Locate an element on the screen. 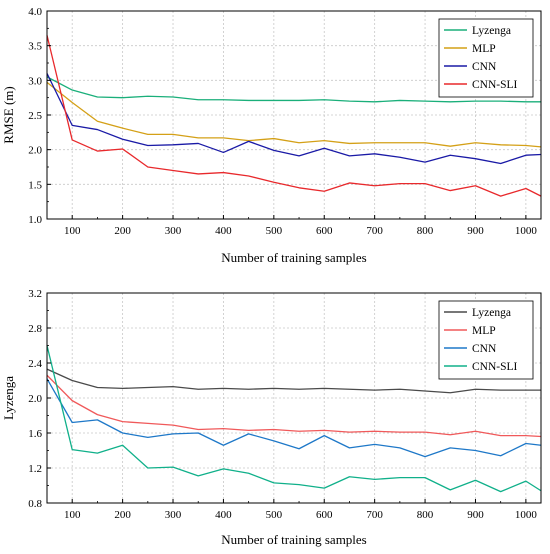  y-tick-label: 1.5 is located at coordinates (35, 185).